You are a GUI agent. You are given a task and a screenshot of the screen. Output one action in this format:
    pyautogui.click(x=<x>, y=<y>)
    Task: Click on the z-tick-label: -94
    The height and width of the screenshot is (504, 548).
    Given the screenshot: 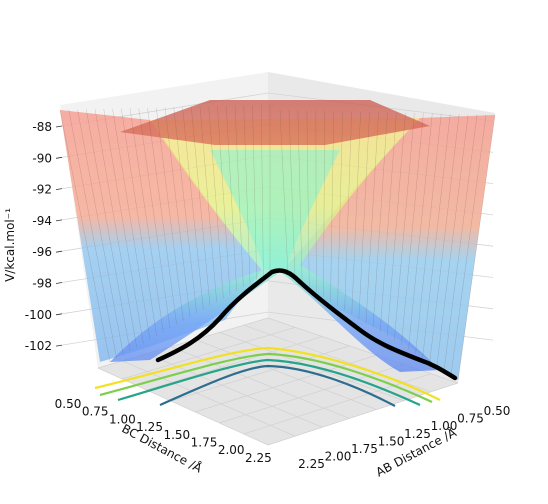 What is the action you would take?
    pyautogui.click(x=42, y=221)
    